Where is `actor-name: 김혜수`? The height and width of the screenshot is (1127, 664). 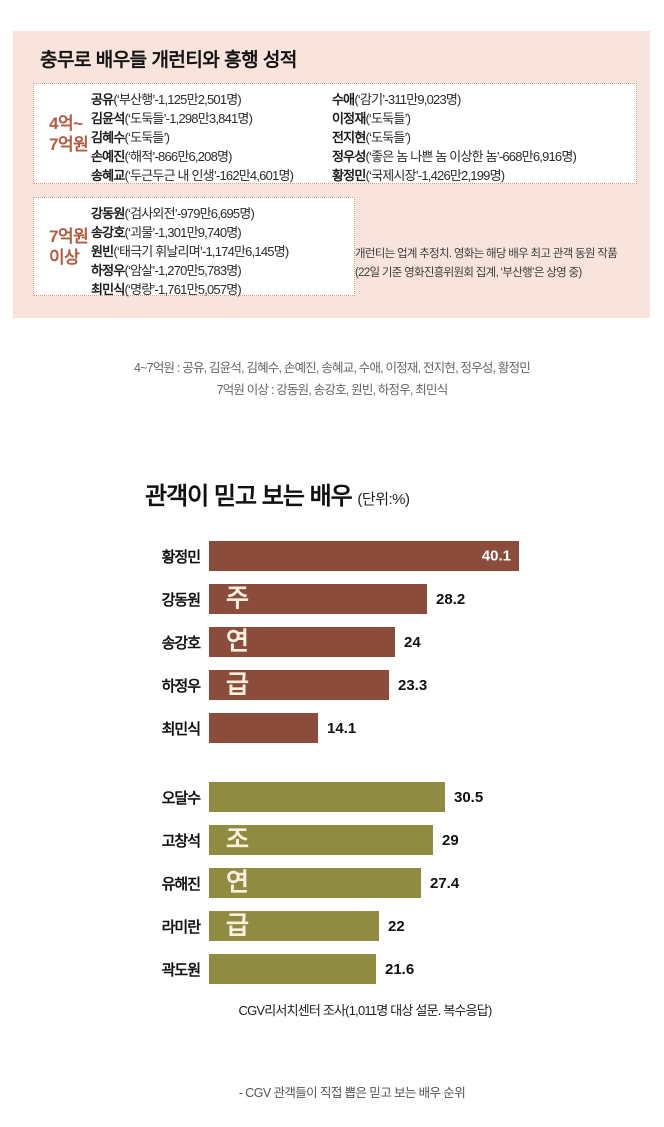
actor-name: 김혜수 is located at coordinates (108, 137).